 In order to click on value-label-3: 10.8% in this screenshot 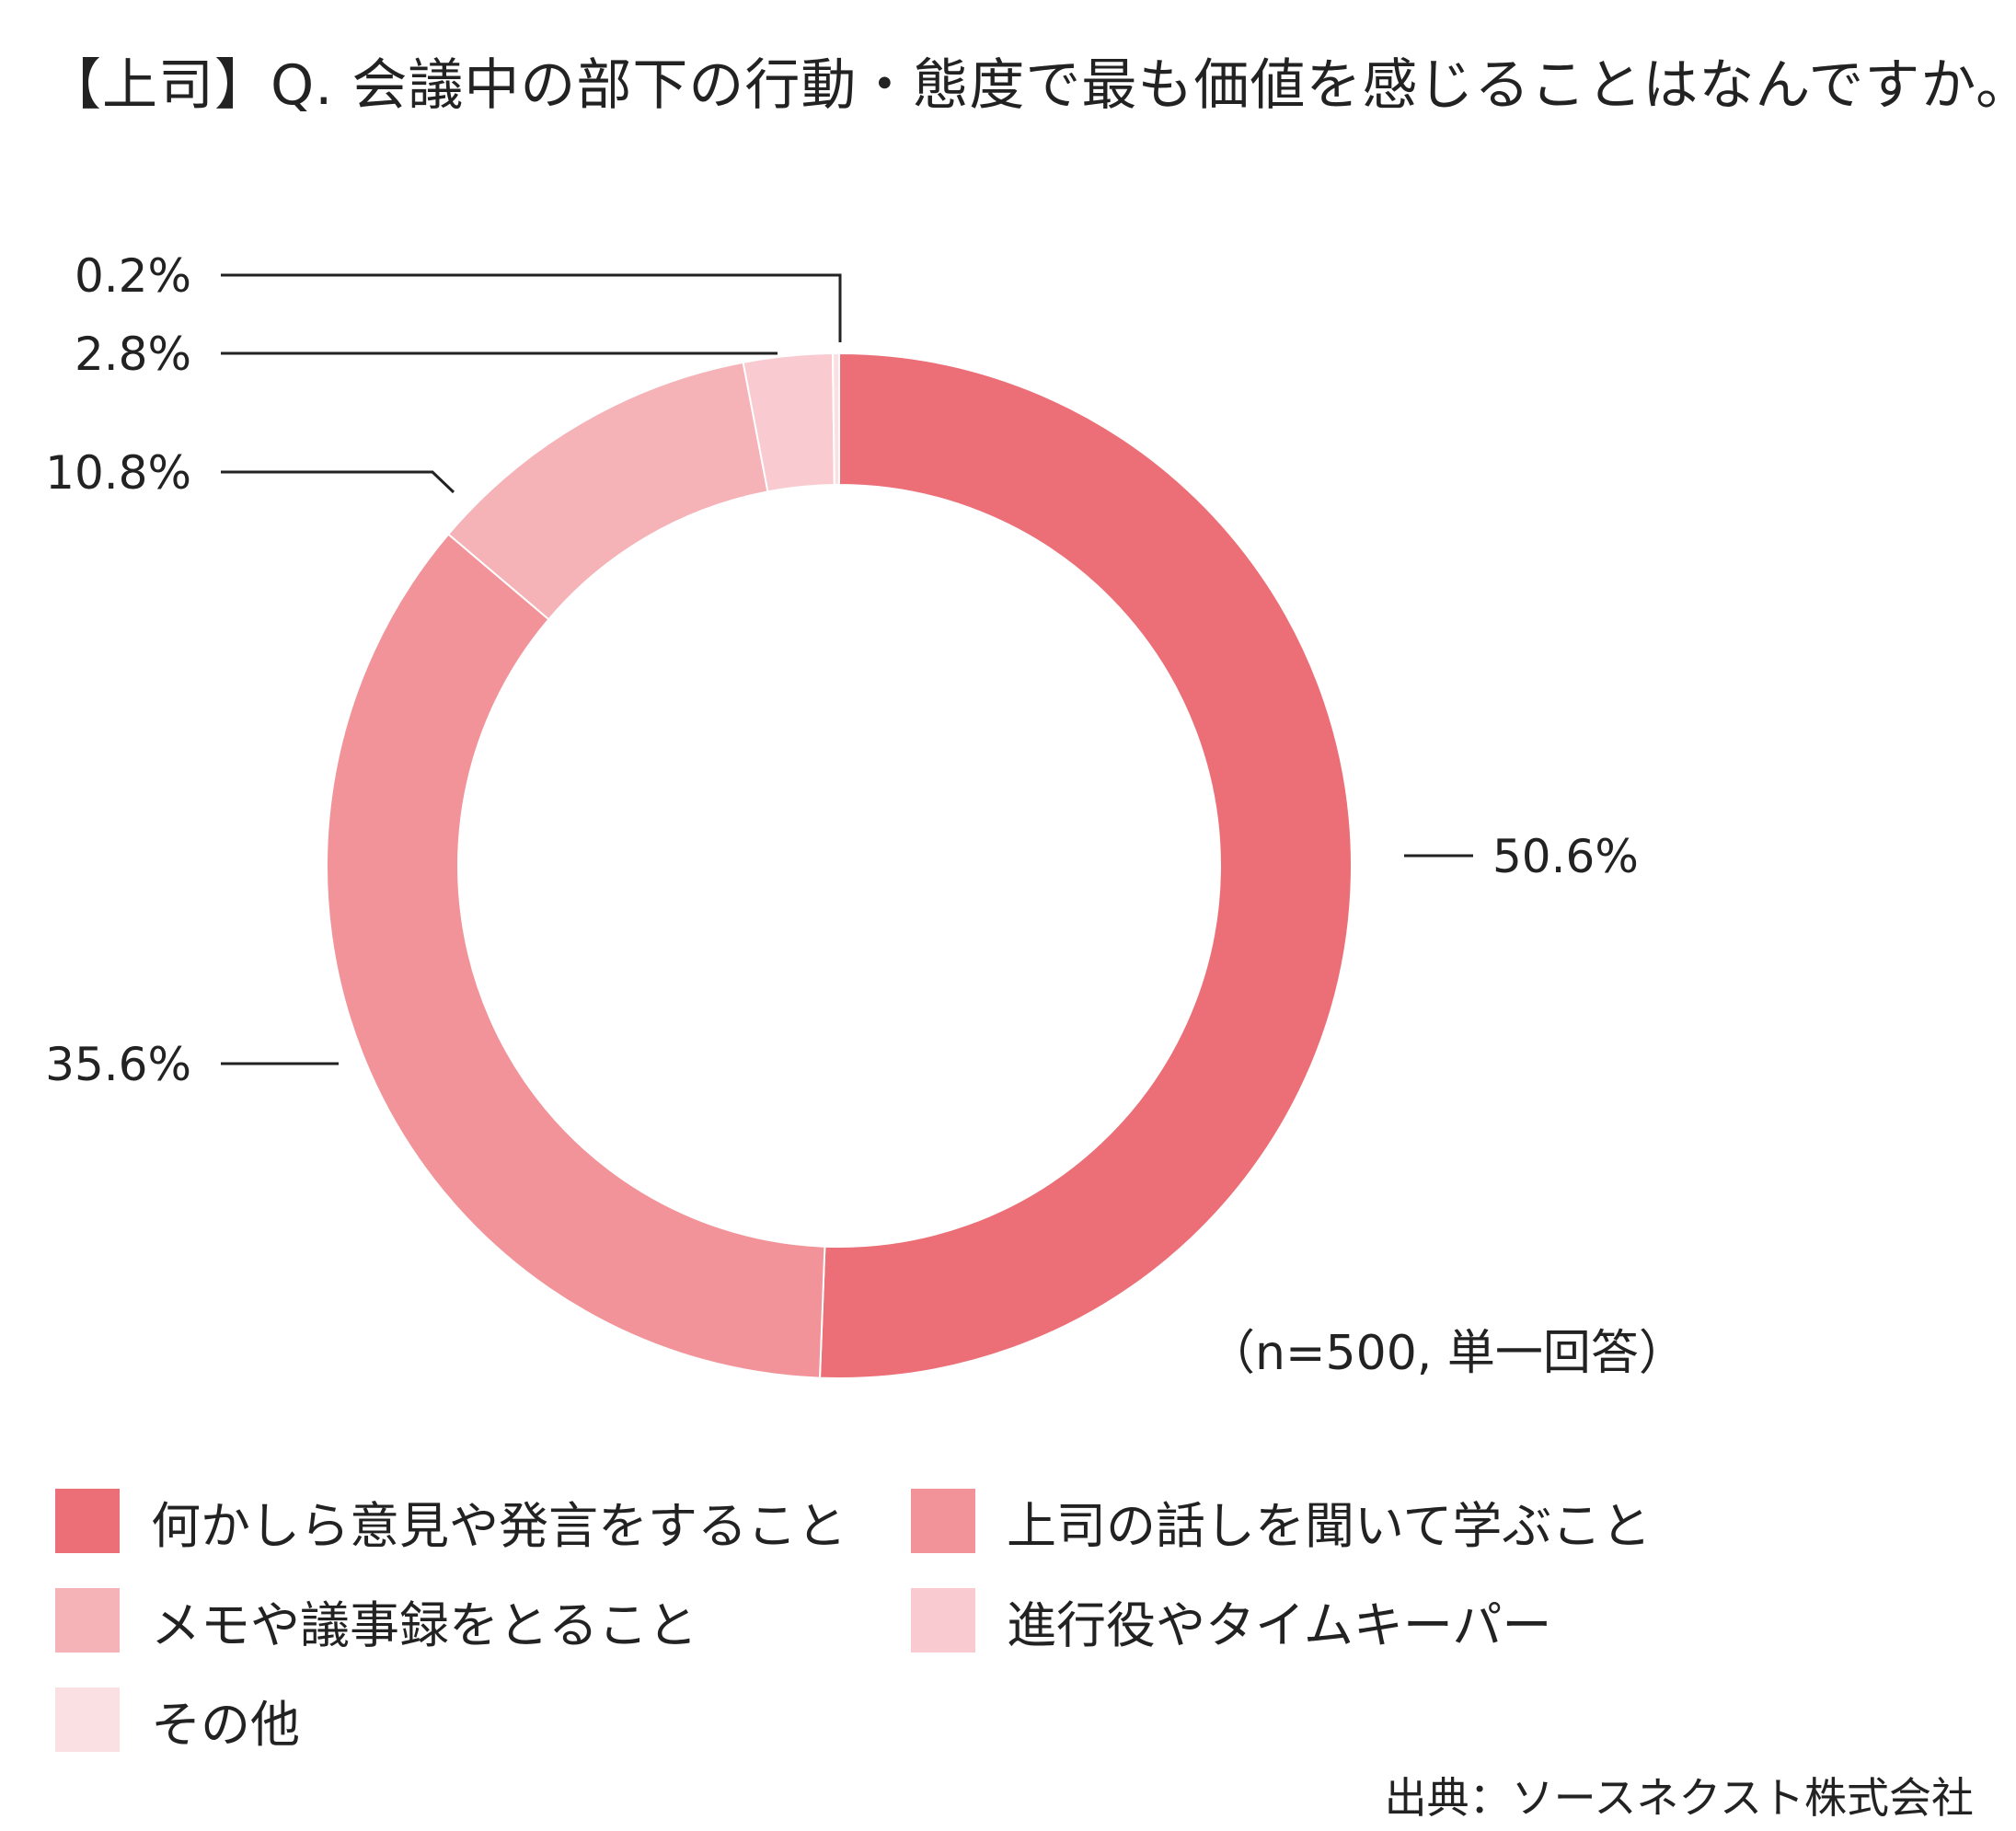, I will do `click(118, 473)`.